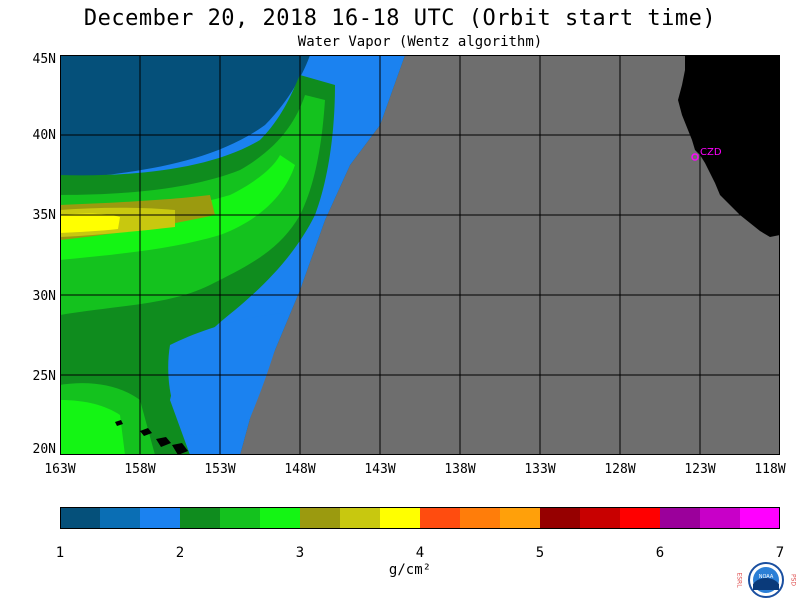 The height and width of the screenshot is (600, 800). I want to click on esrl-letters: ESRL, so click(739, 580).